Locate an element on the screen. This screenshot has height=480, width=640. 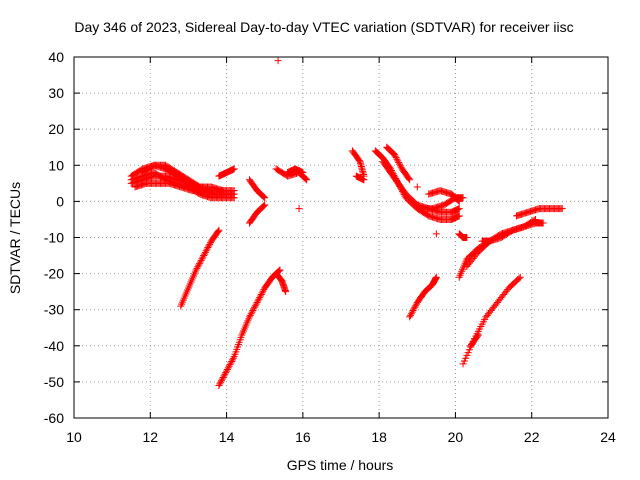
y-tick-label: -20 is located at coordinates (54, 274).